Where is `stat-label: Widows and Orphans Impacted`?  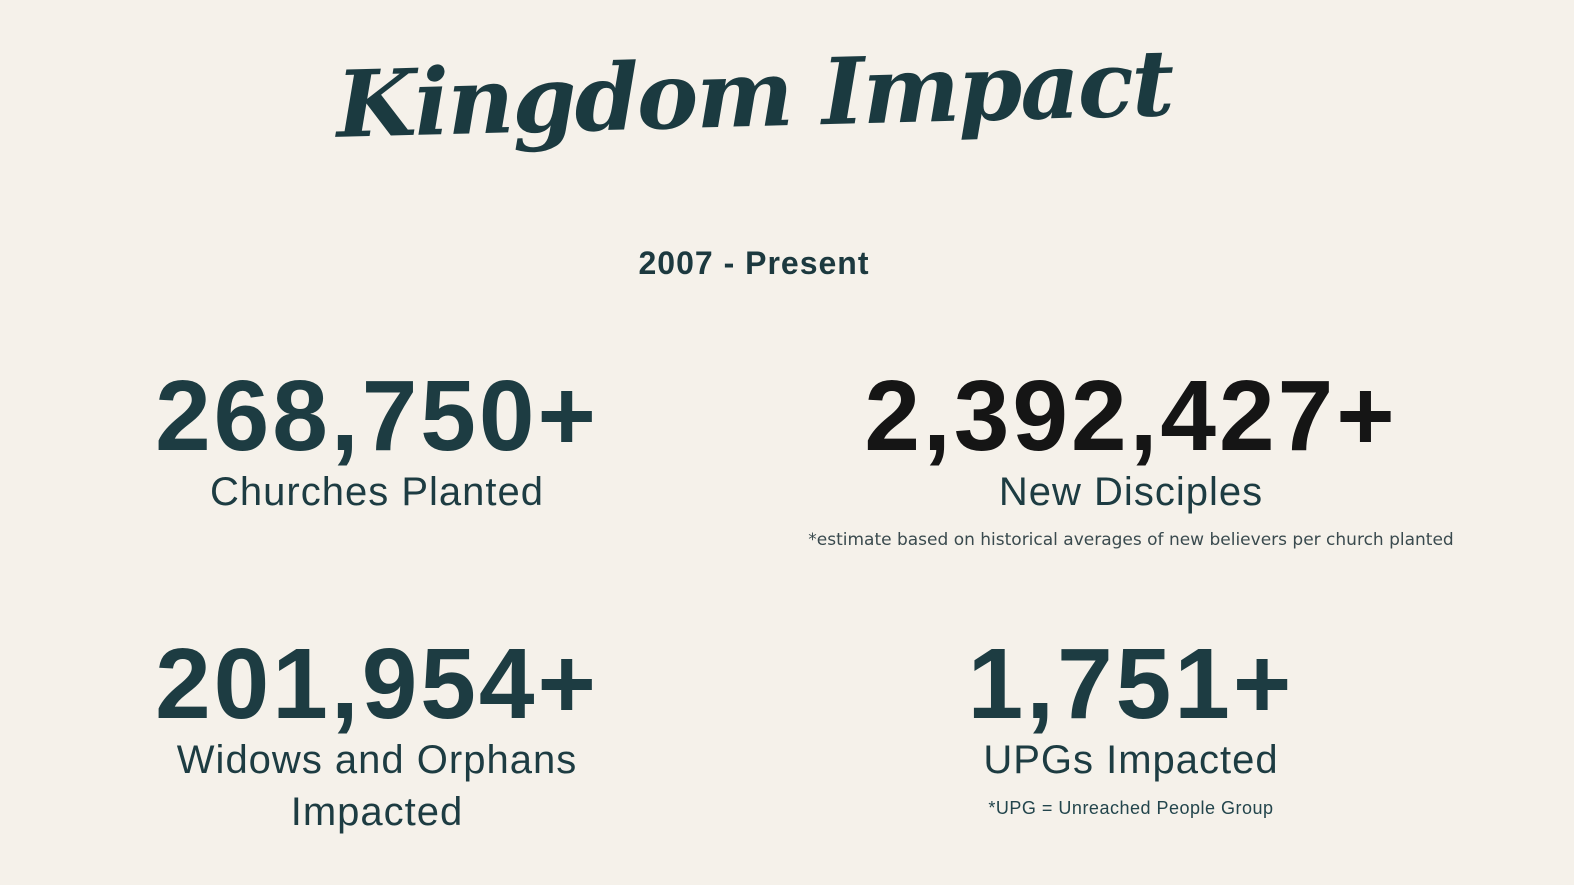 stat-label: Widows and Orphans Impacted is located at coordinates (377, 786).